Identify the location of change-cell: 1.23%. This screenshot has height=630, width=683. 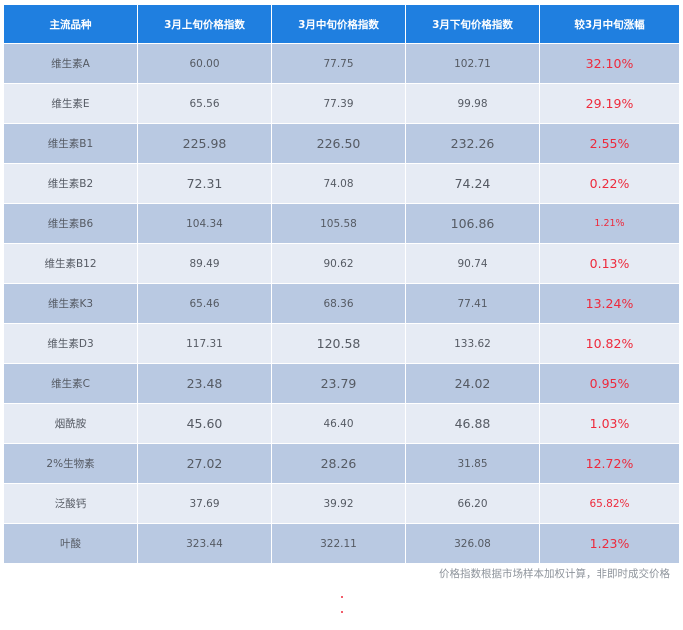
(609, 543).